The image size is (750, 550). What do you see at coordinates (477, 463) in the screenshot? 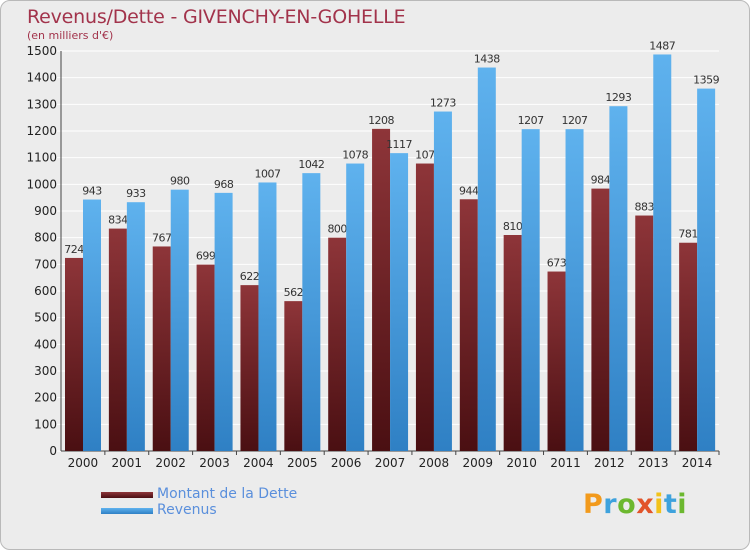
I see `x-tick-label: 2009` at bounding box center [477, 463].